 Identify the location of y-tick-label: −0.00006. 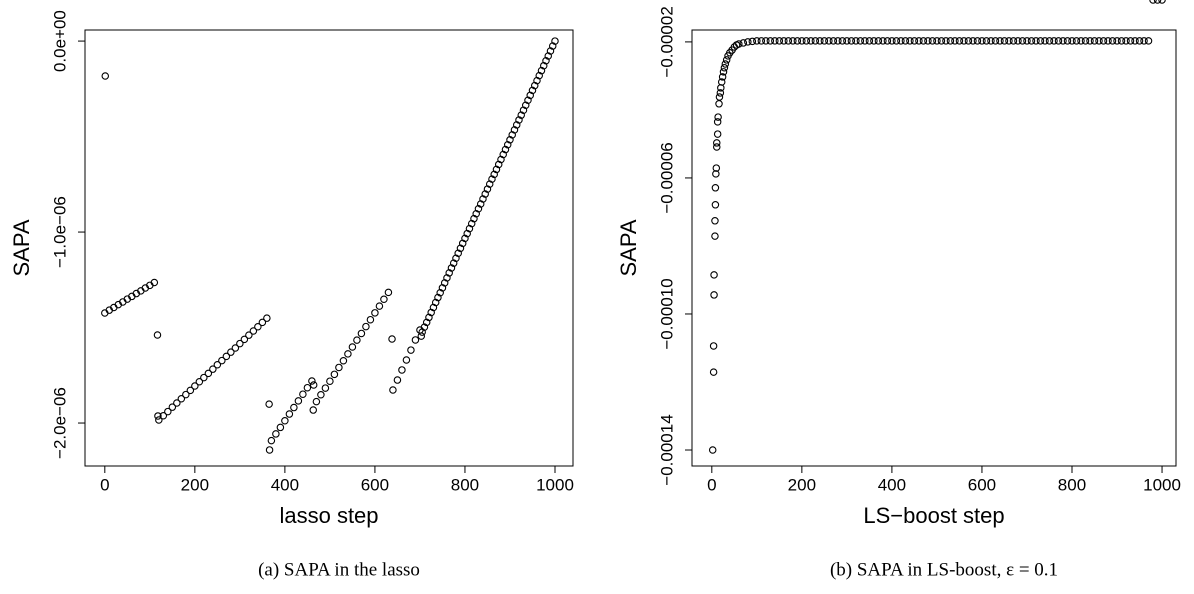
(666, 177).